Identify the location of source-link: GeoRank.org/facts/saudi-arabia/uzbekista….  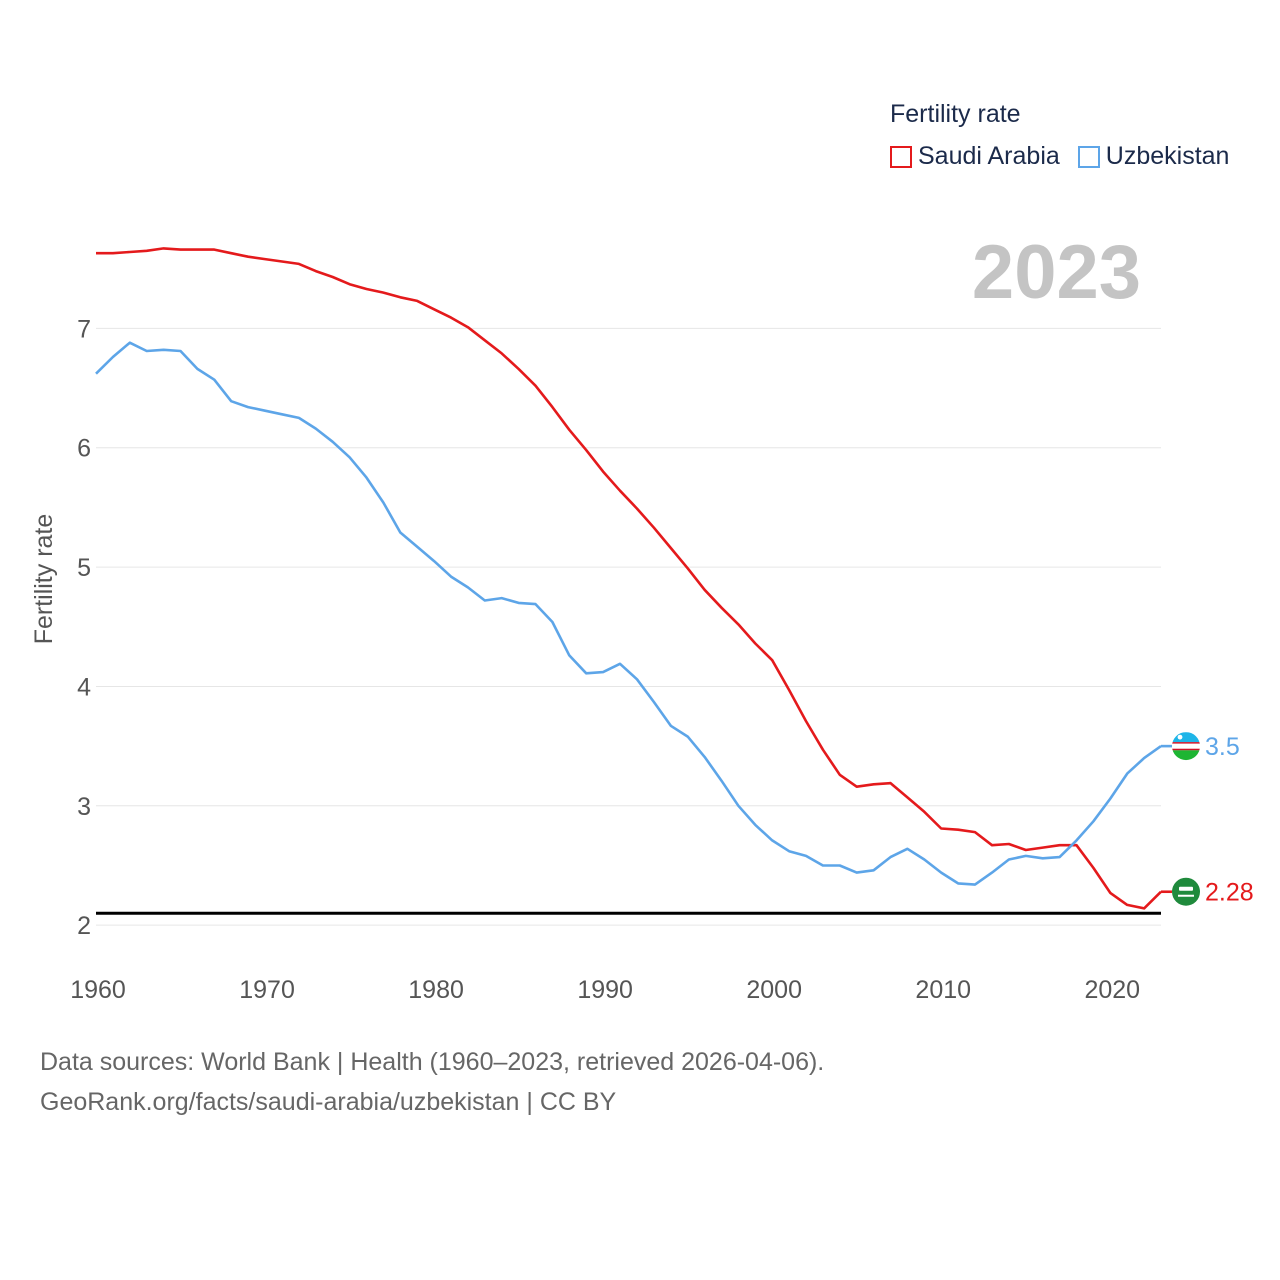
(328, 1102).